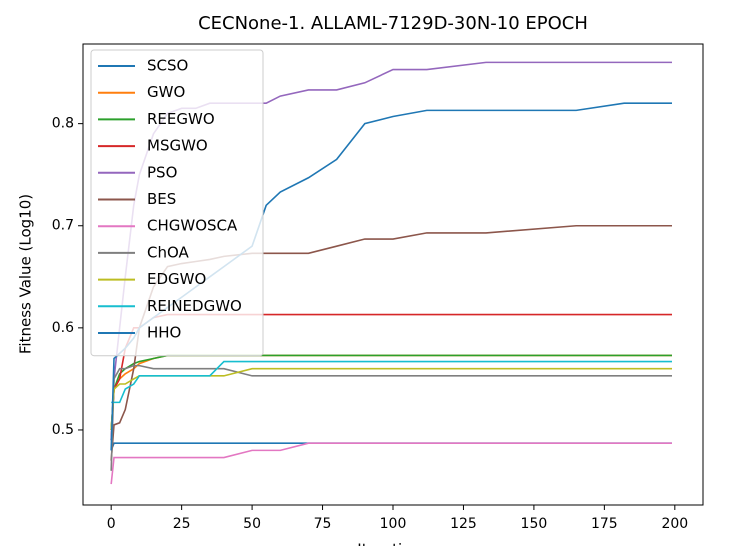 The image size is (737, 546). I want to click on legend-label: BES, so click(161, 199).